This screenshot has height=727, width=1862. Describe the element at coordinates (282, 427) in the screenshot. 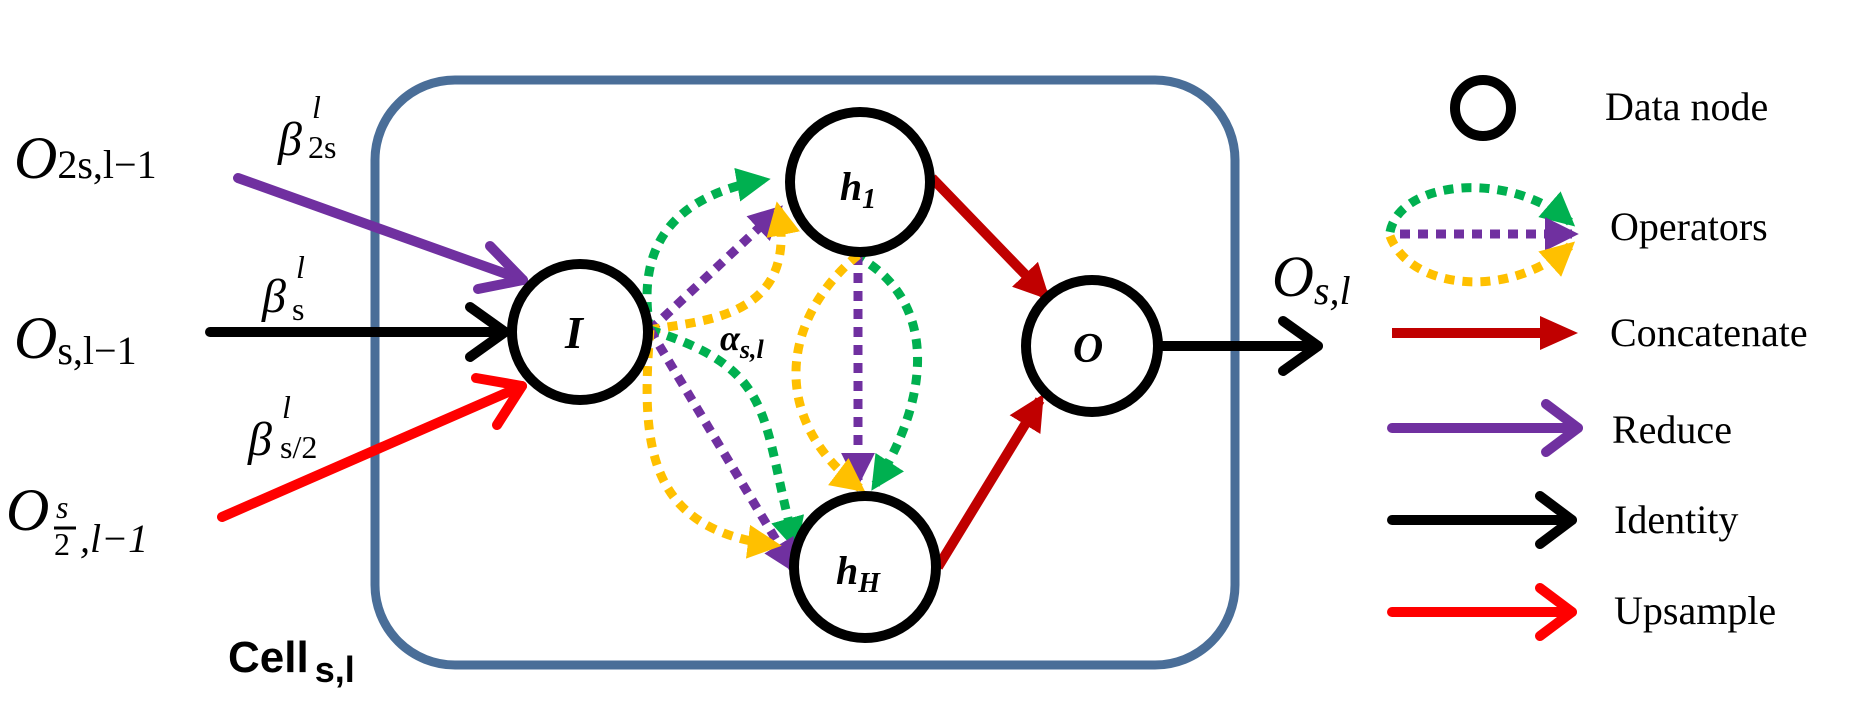

I see `beta-label-half: β l s/2` at that location.